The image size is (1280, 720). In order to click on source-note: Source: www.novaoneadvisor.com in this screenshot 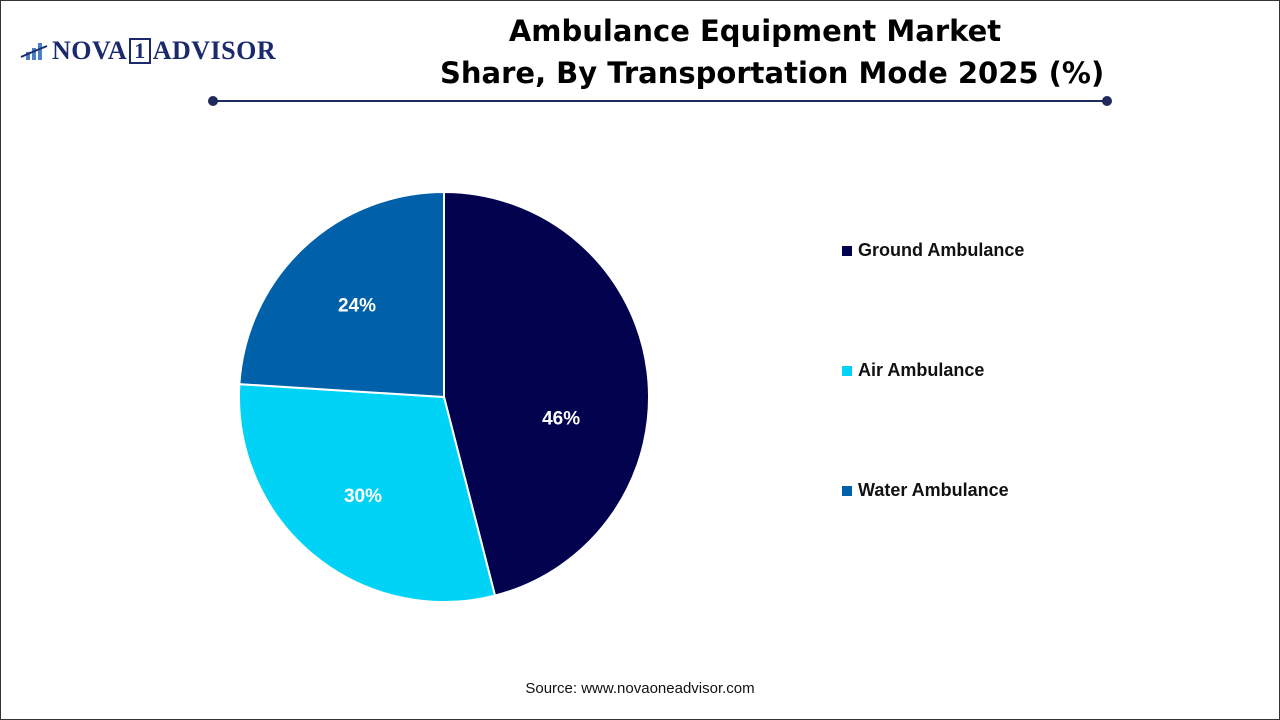, I will do `click(640, 688)`.